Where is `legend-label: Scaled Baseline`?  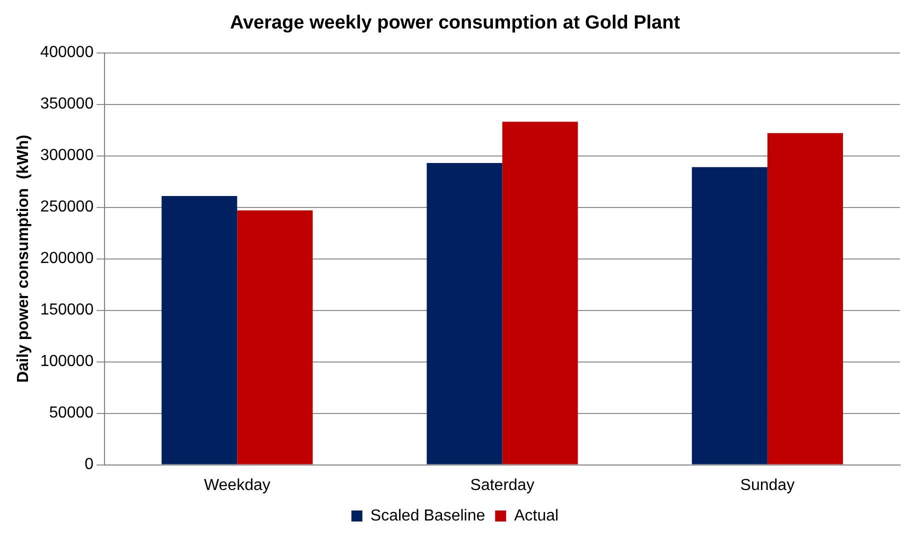 legend-label: Scaled Baseline is located at coordinates (428, 515).